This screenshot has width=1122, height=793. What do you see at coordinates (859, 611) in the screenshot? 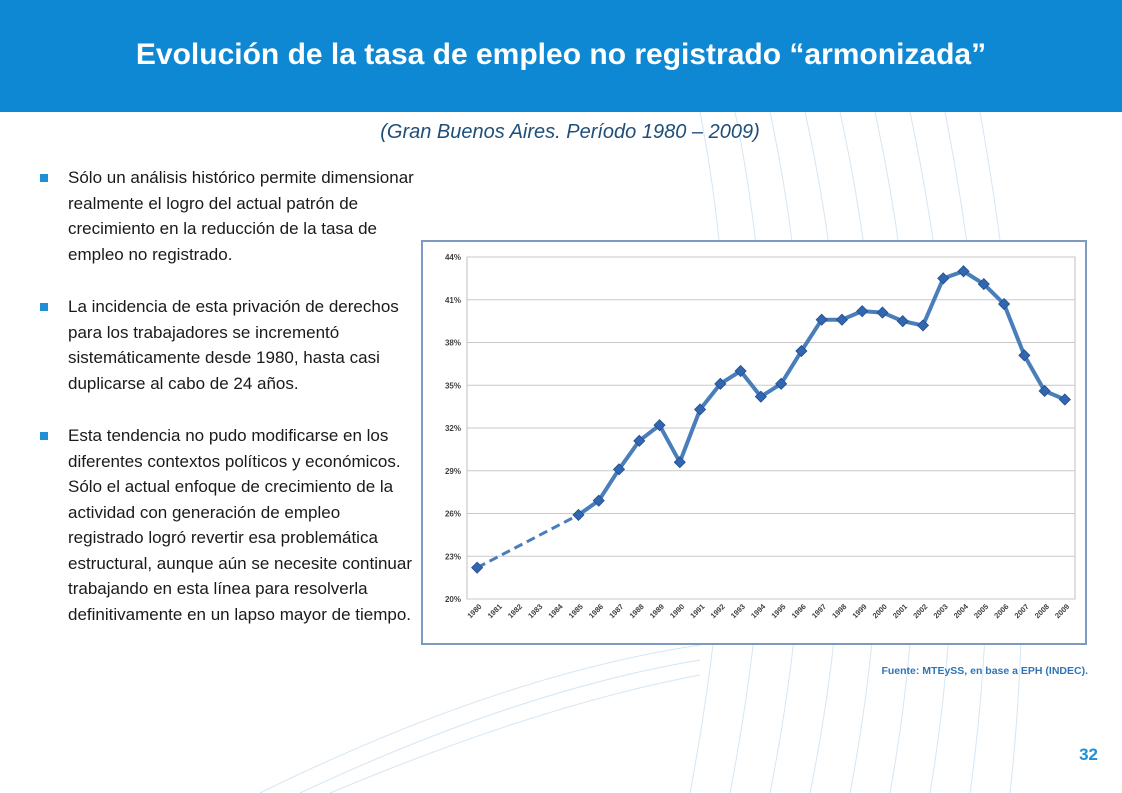
I see `x-tick-label: 1999` at bounding box center [859, 611].